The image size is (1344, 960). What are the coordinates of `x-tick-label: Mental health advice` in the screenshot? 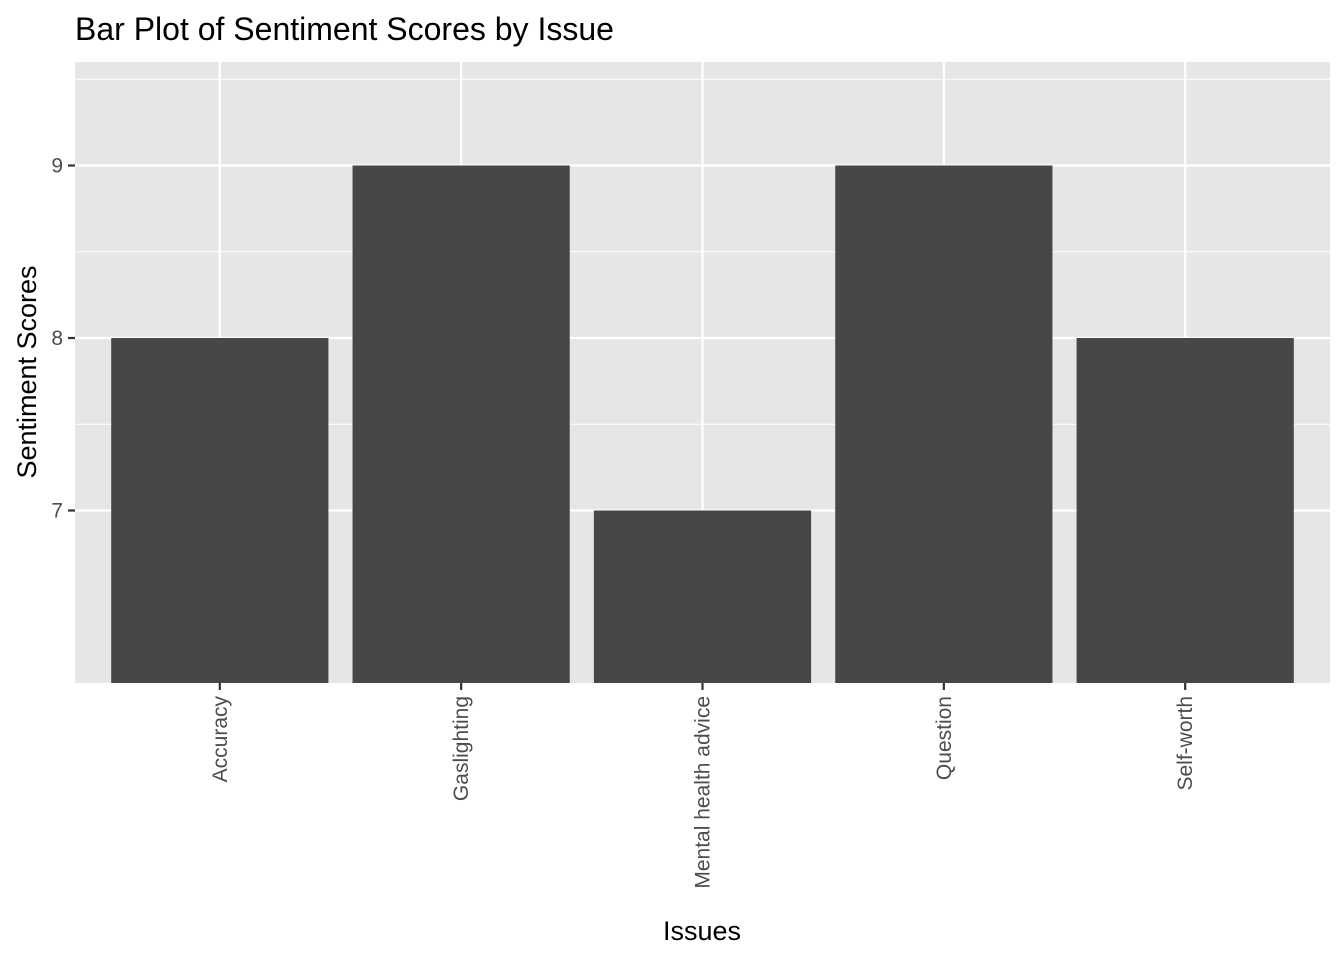 It's located at (703, 792).